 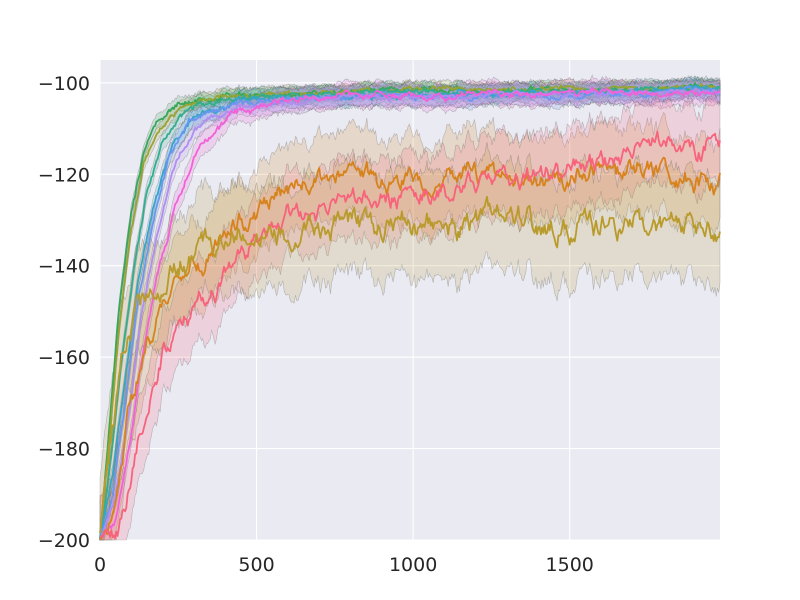 What do you see at coordinates (413, 565) in the screenshot?
I see `x-tick-label: 1000` at bounding box center [413, 565].